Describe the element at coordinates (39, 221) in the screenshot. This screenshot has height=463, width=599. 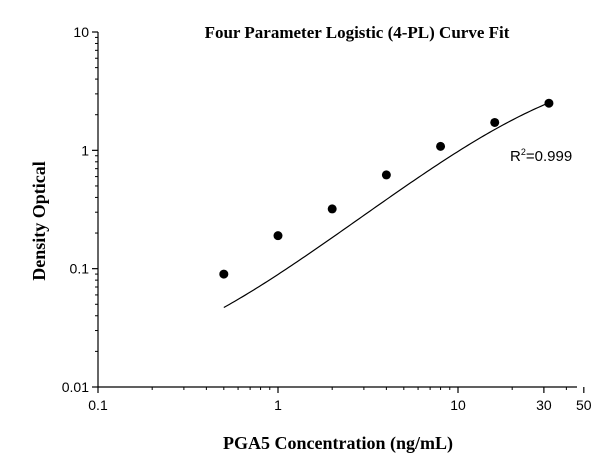
I see `y-axis-title: Density Optical` at that location.